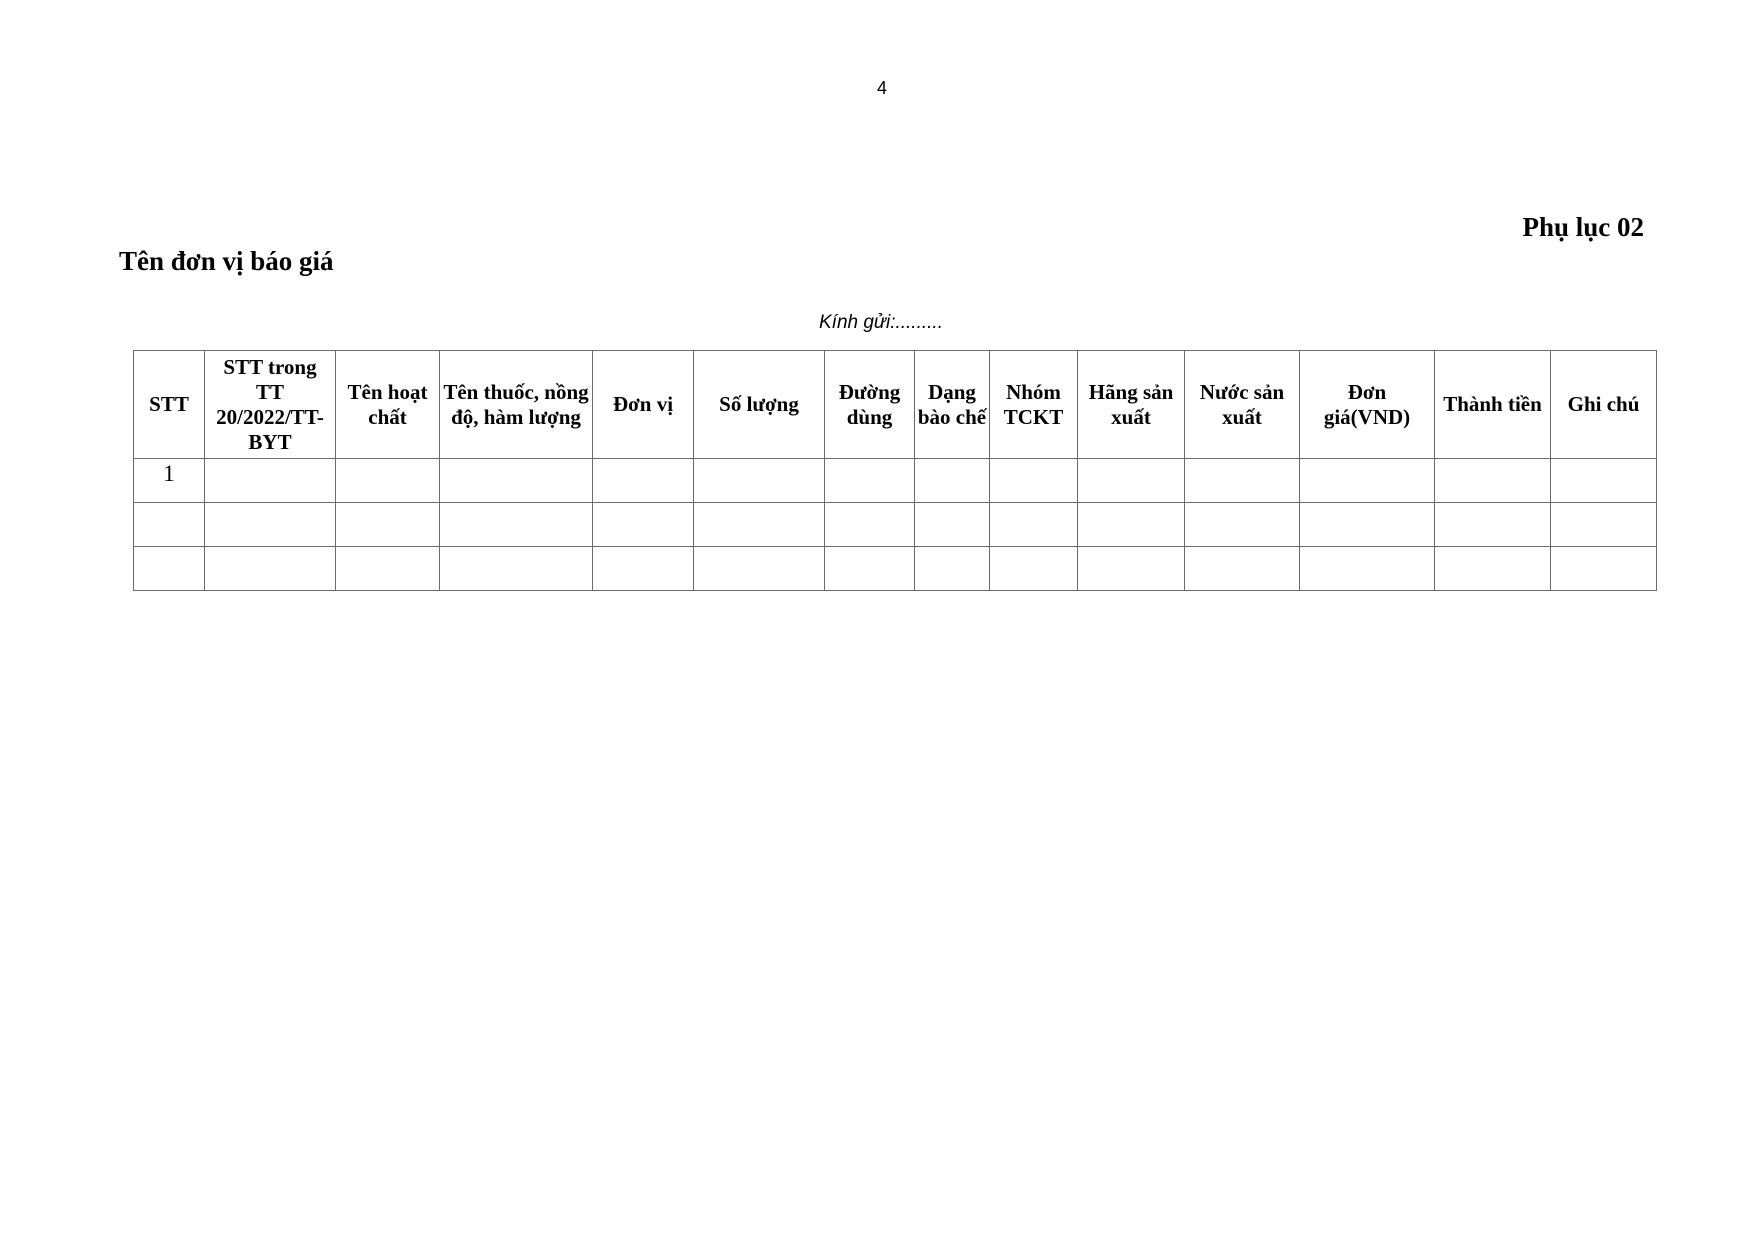 The image size is (1755, 1241). Describe the element at coordinates (1492, 404) in the screenshot. I see `column-header: Thành tiền` at that location.